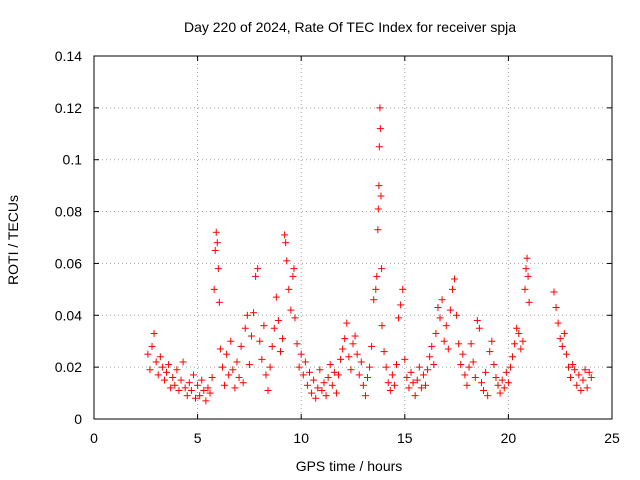  Describe the element at coordinates (68, 108) in the screenshot. I see `y-tick-label: 0.12` at that location.